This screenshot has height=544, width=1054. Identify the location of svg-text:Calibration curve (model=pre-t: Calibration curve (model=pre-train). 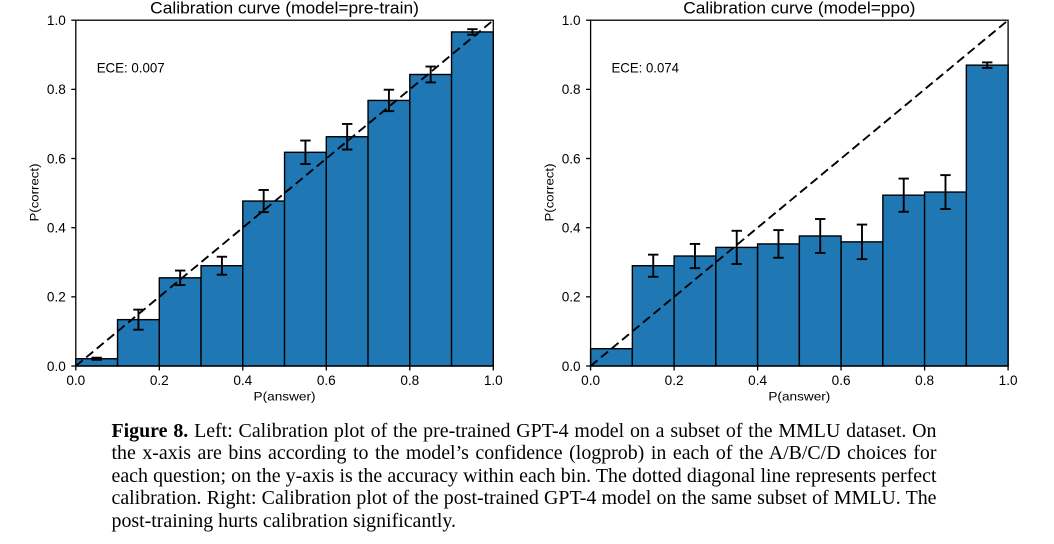
(284, 8).